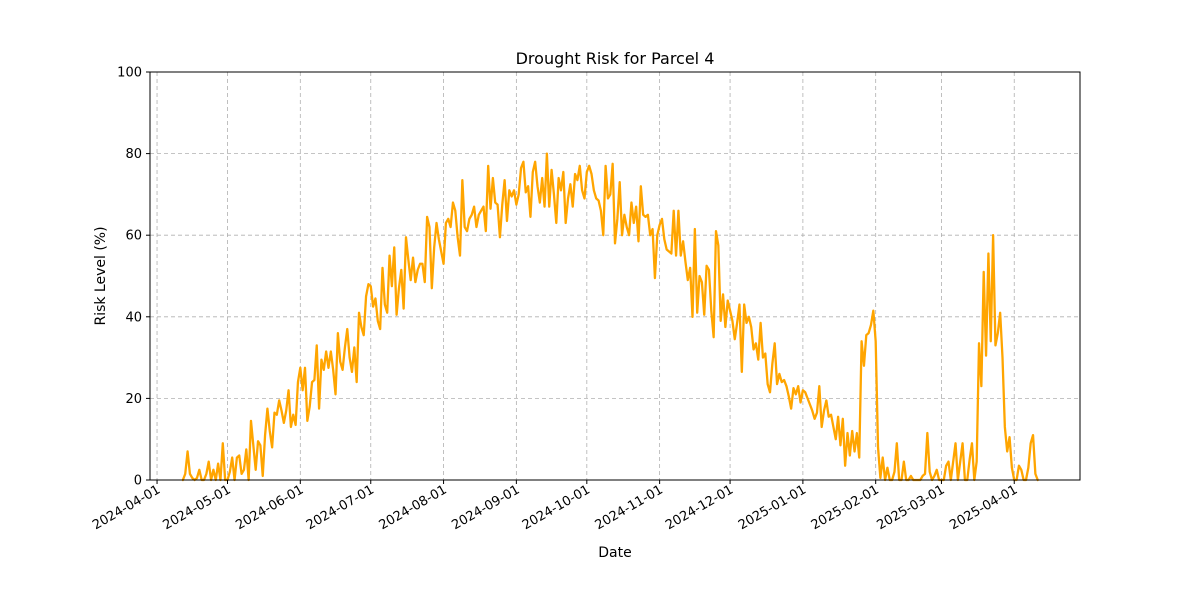  Describe the element at coordinates (133, 154) in the screenshot. I see `y-tick-label: 80` at that location.